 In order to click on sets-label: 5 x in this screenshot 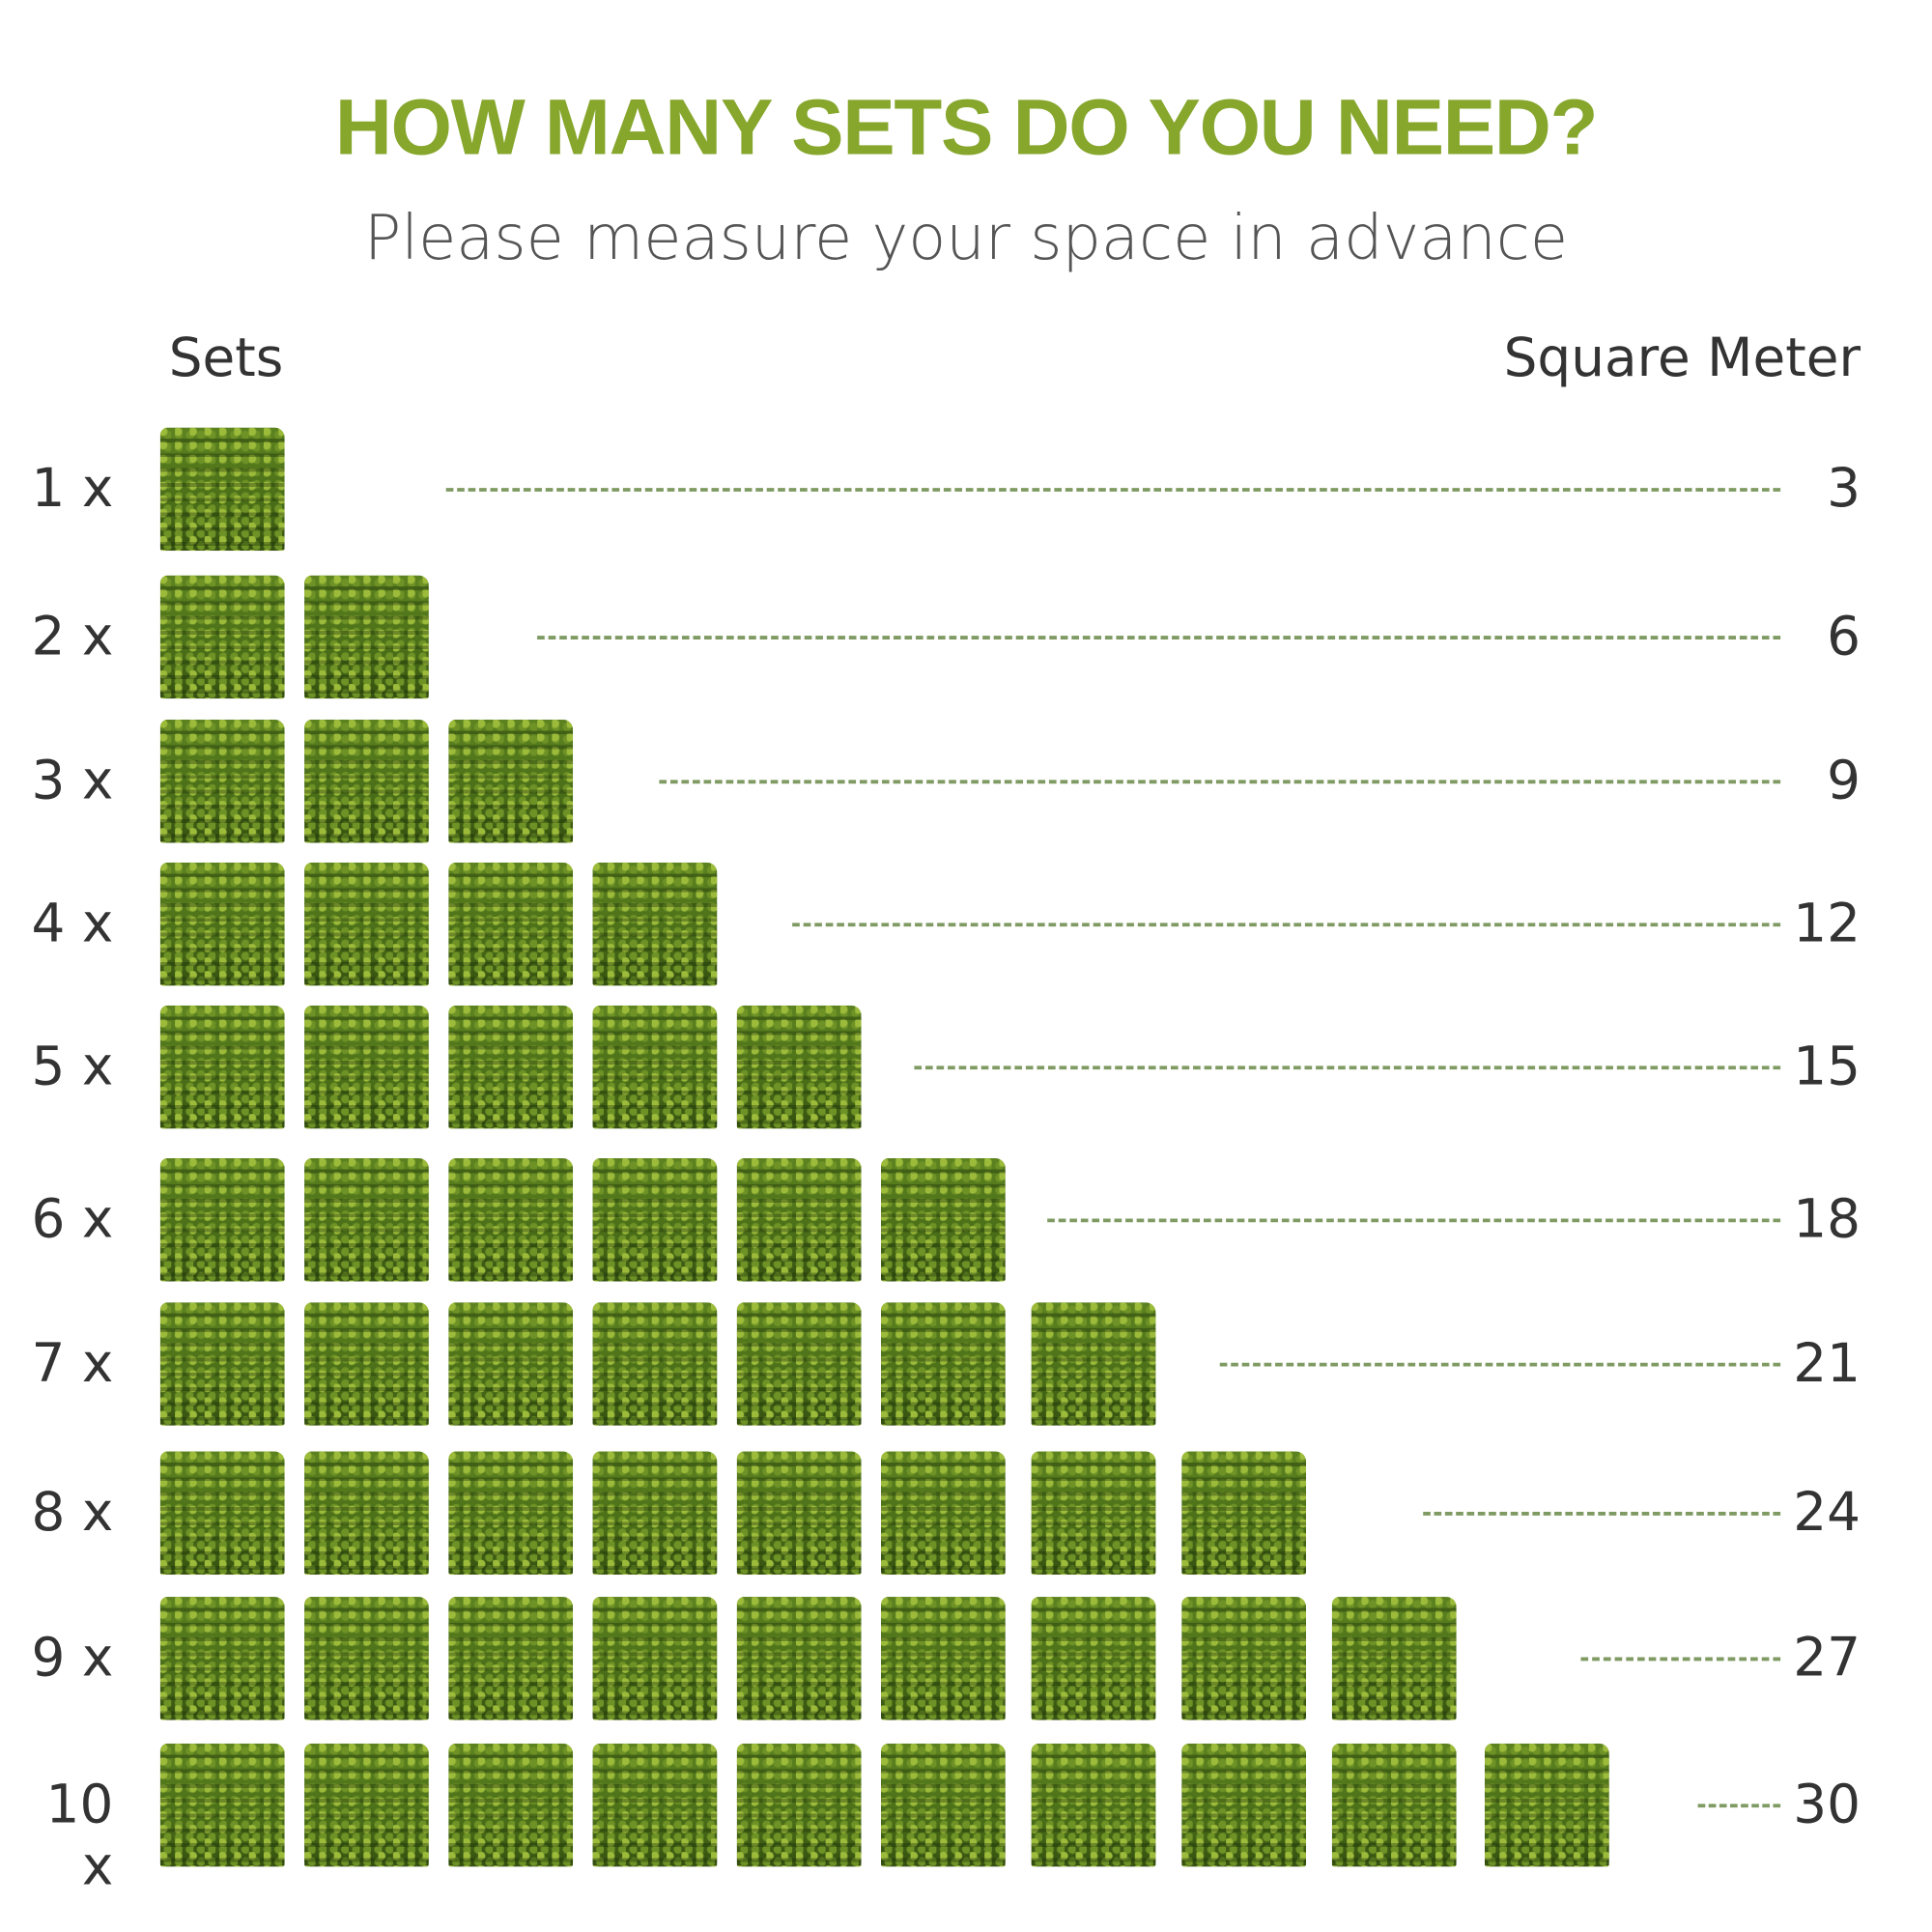, I will do `click(72, 1067)`.